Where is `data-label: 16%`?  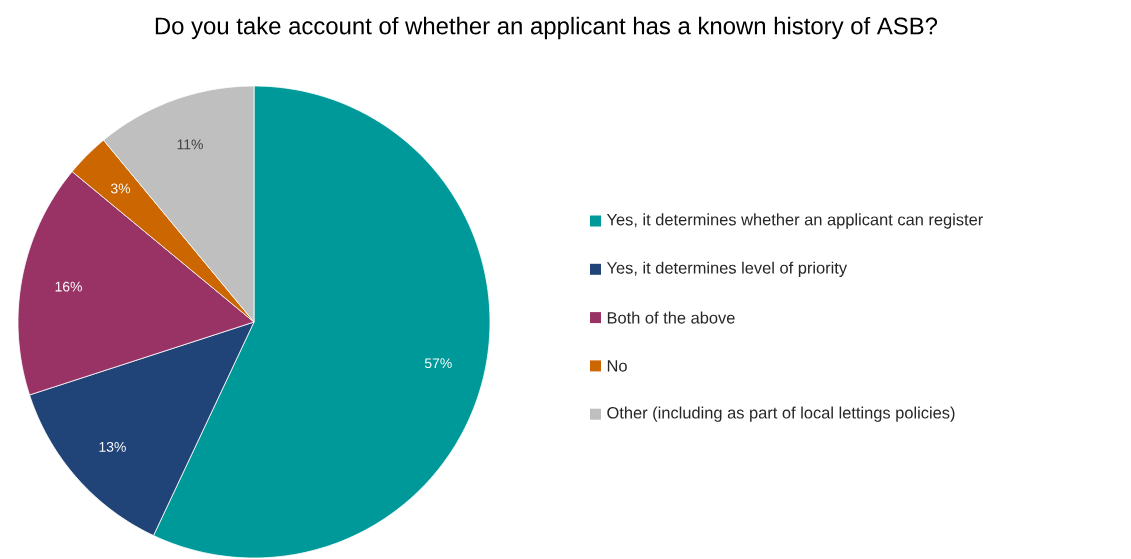 data-label: 16% is located at coordinates (68, 286).